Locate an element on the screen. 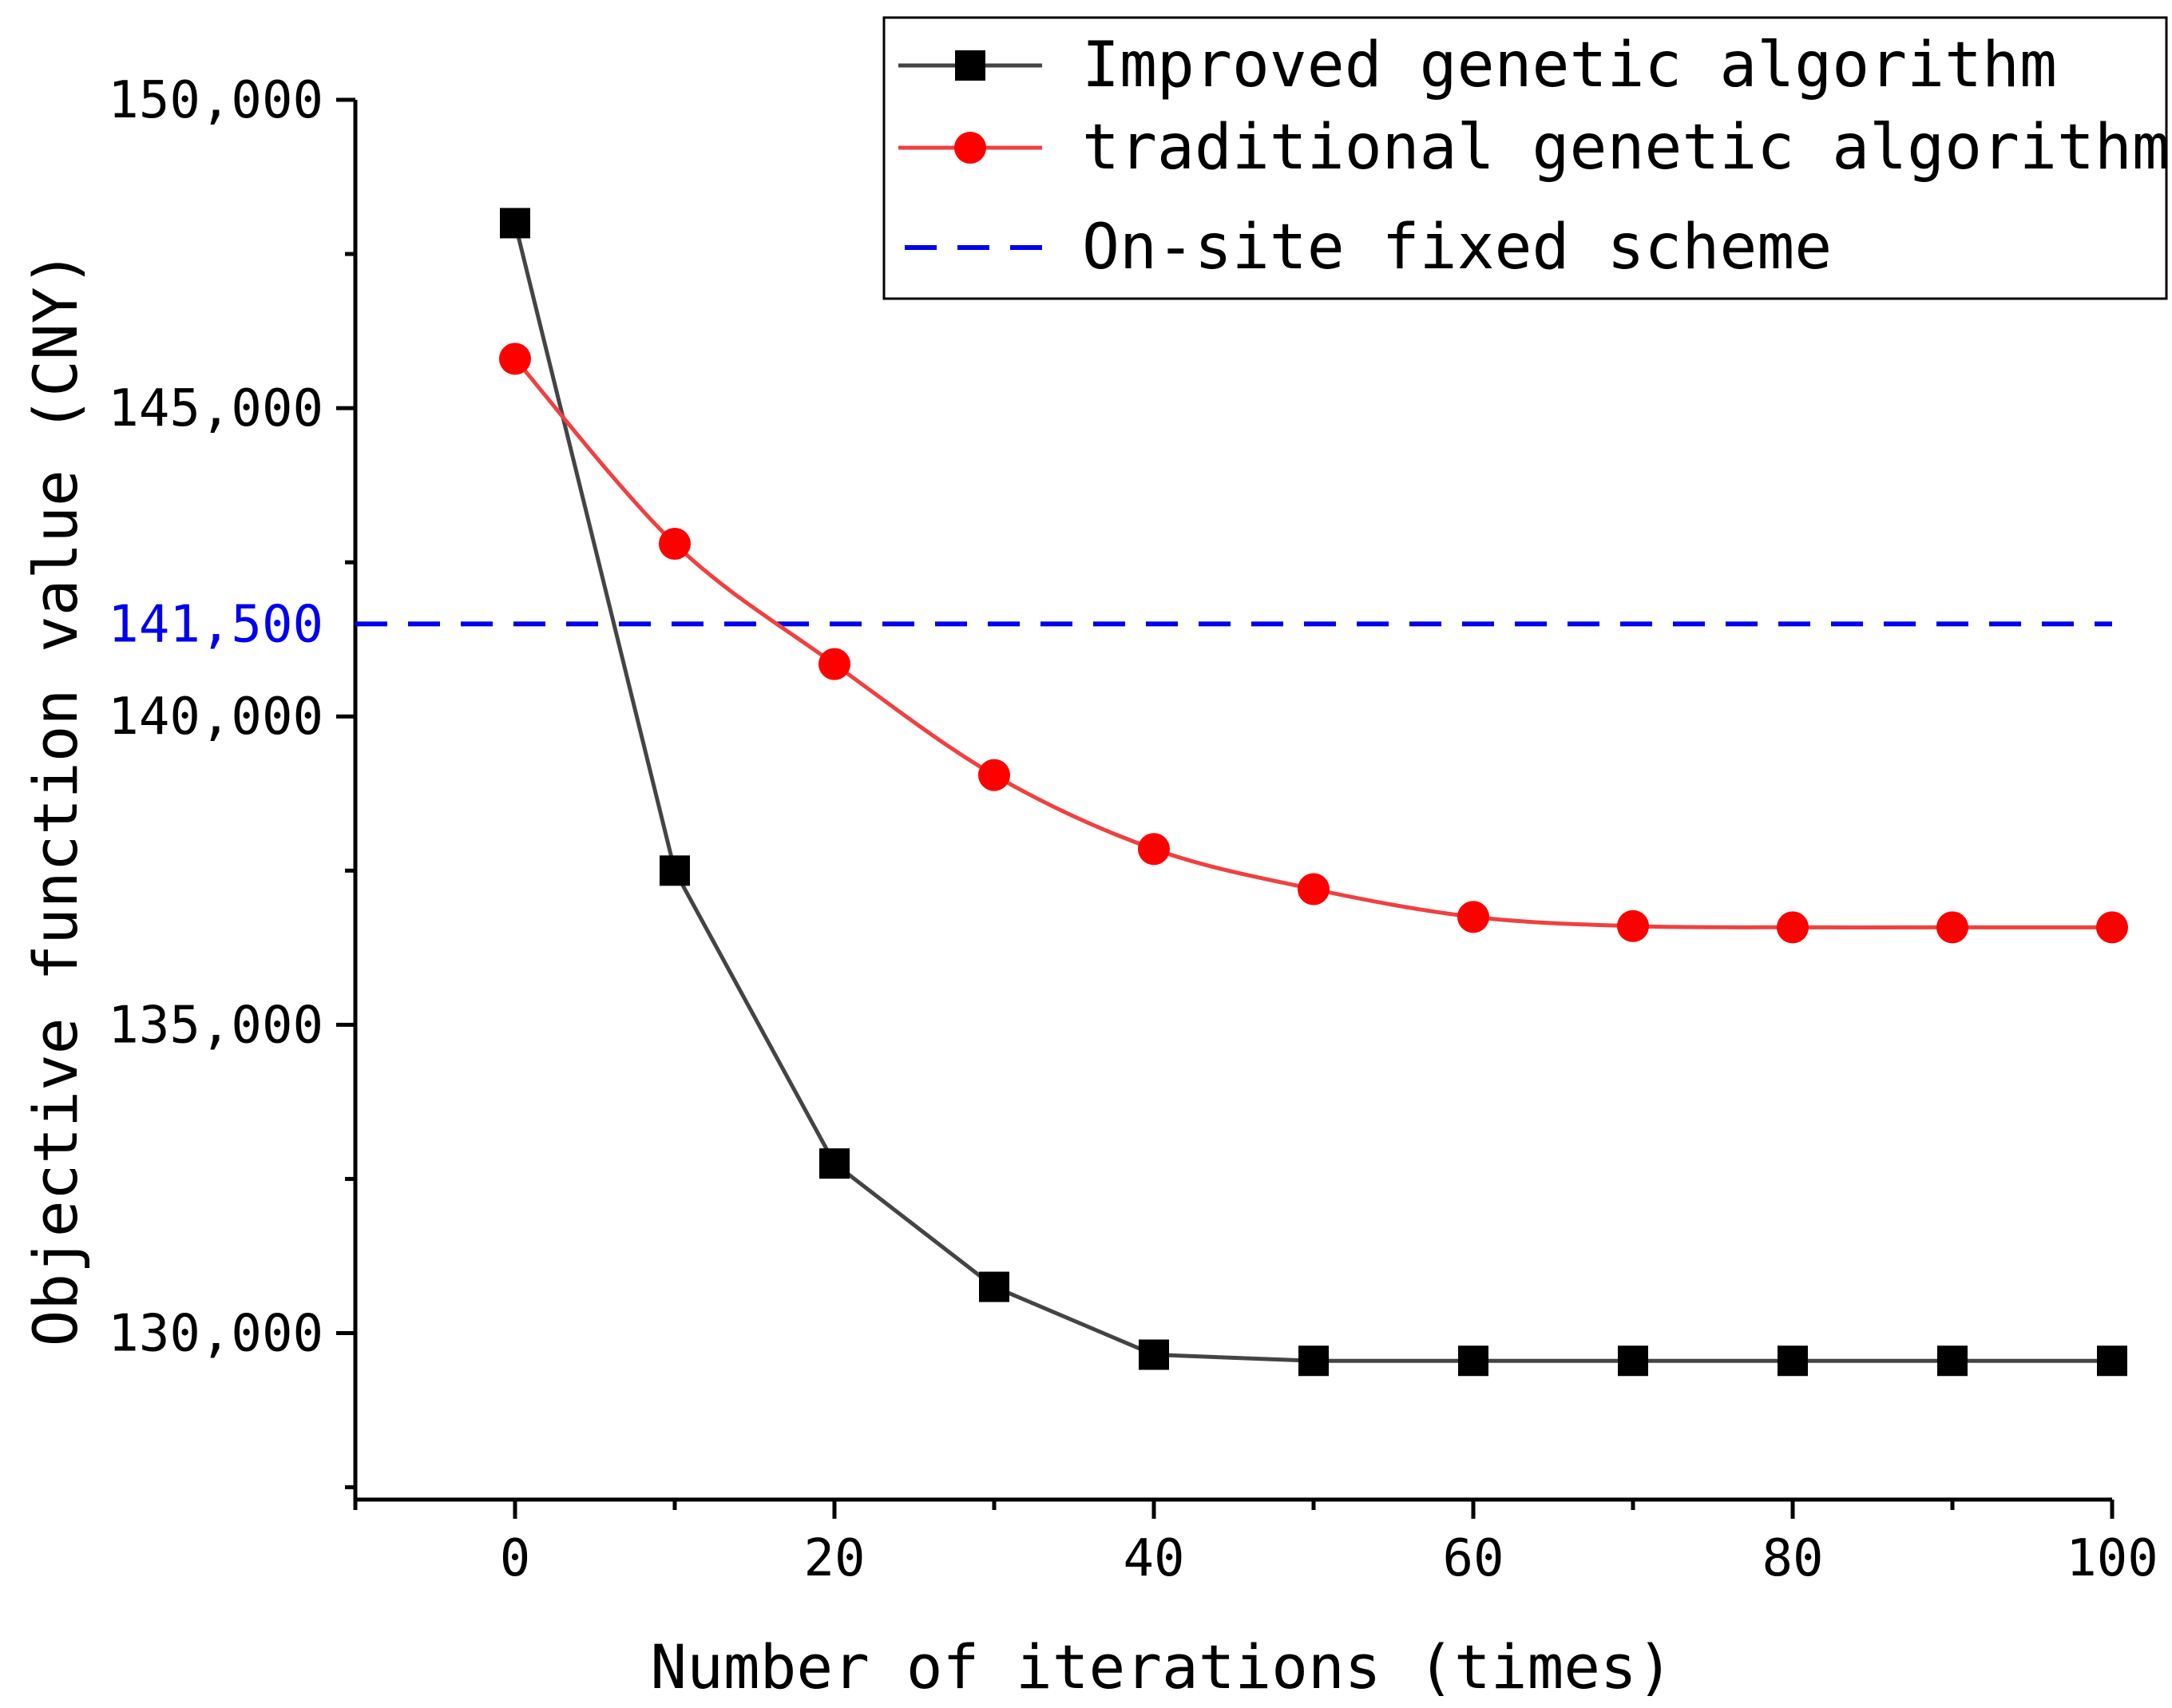 This screenshot has height=1708, width=2172. y-tick-label: 130,000 is located at coordinates (215, 1333).